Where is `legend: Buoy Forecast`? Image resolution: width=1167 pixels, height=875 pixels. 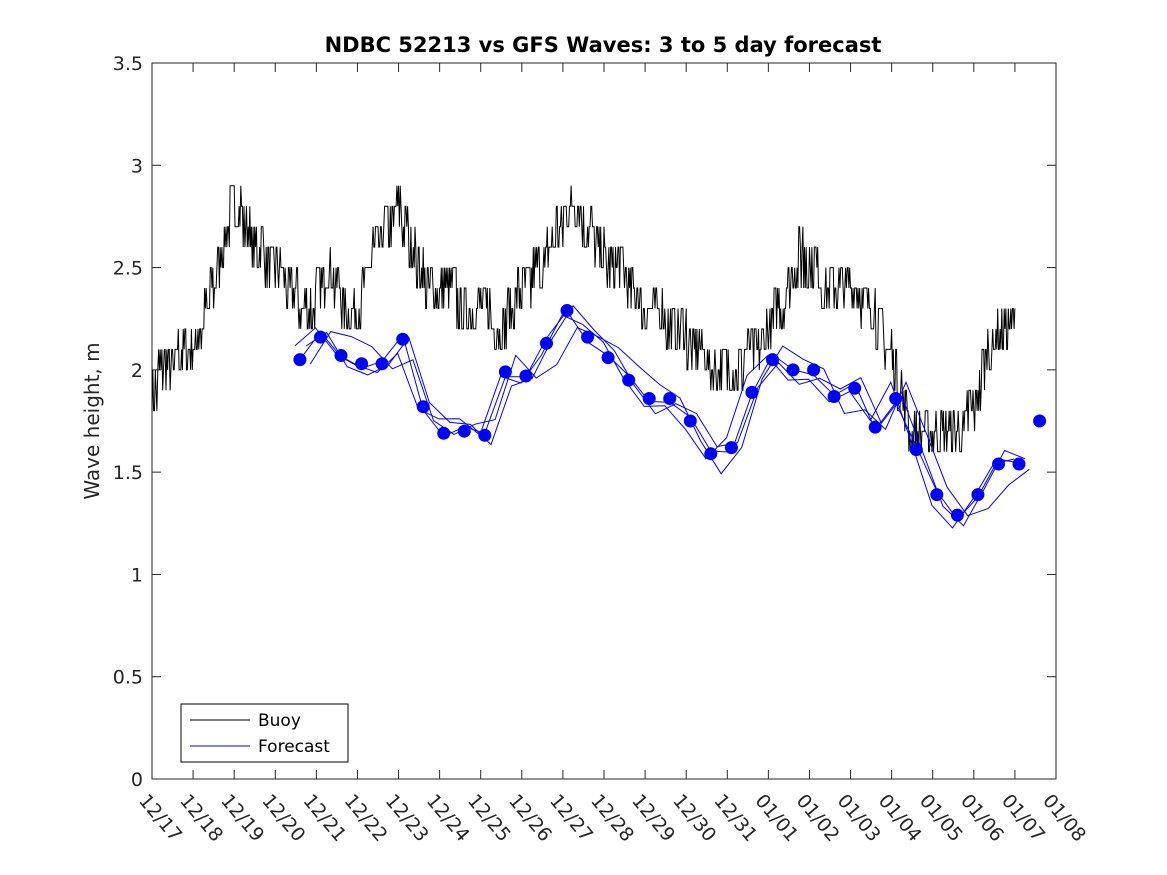 legend: Buoy Forecast is located at coordinates (264, 733).